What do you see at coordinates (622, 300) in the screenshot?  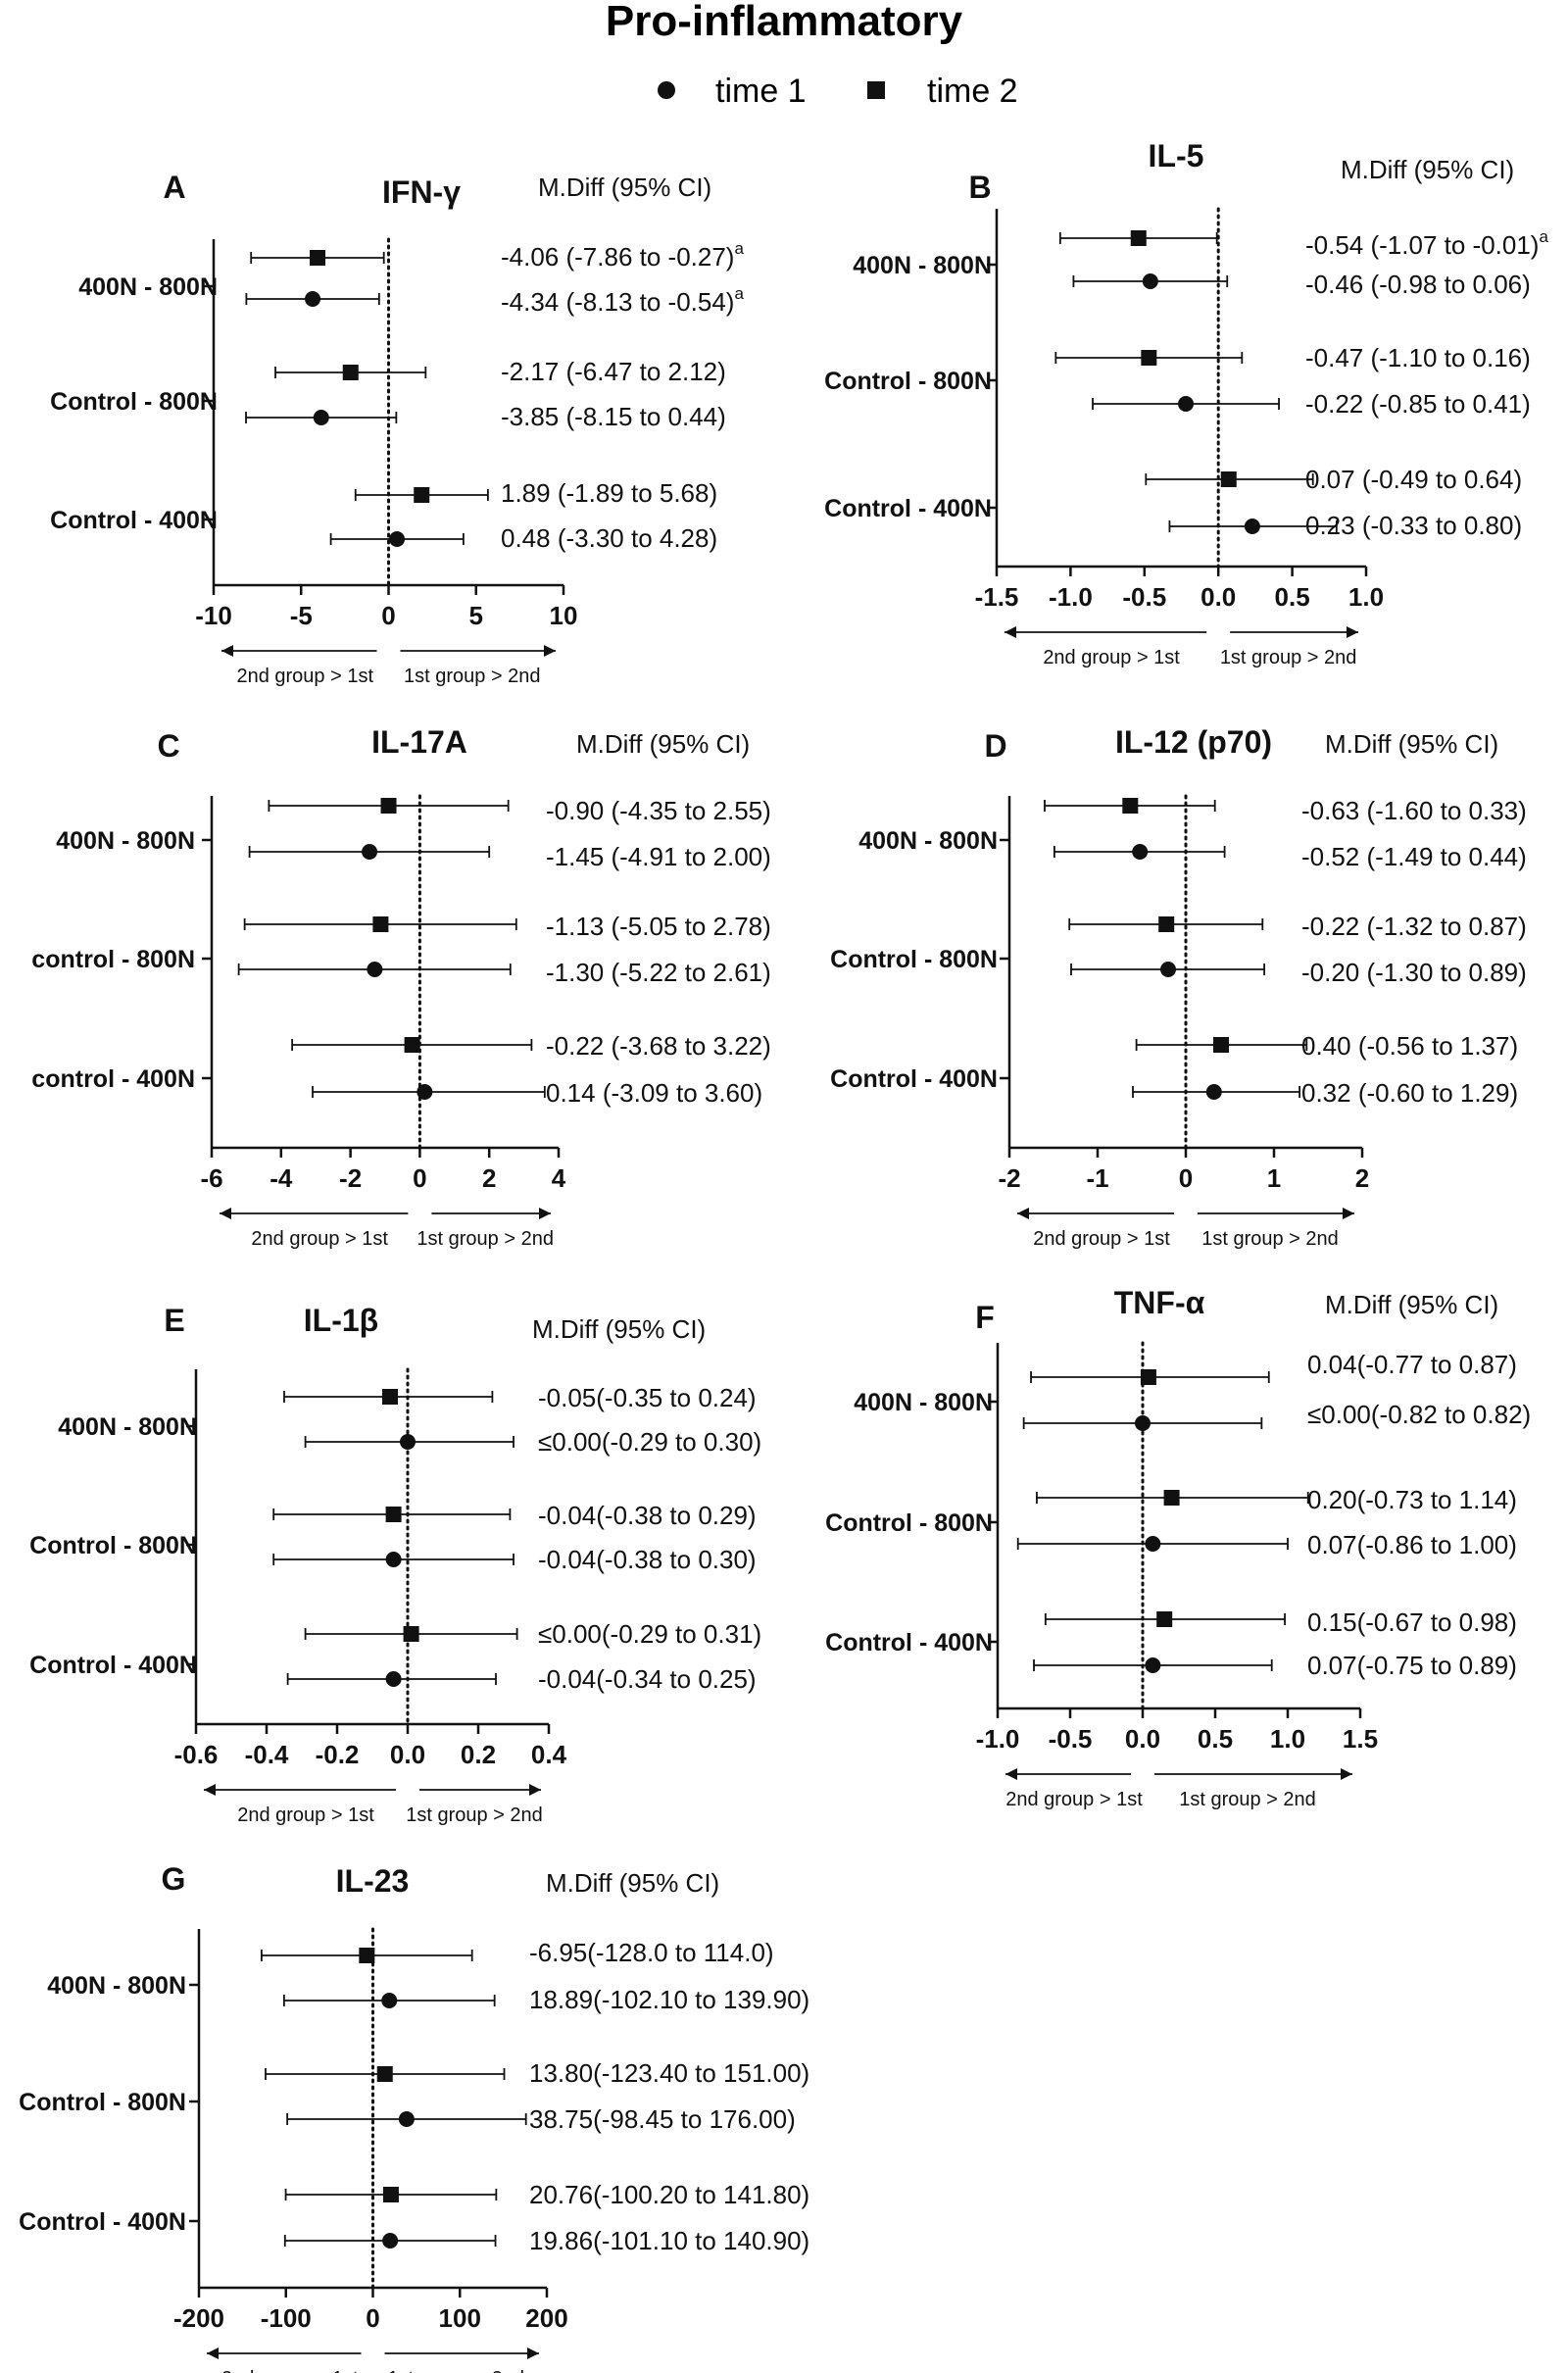 I see `ci-value-label: -4.34 (-8.13 to -0.54)a` at bounding box center [622, 300].